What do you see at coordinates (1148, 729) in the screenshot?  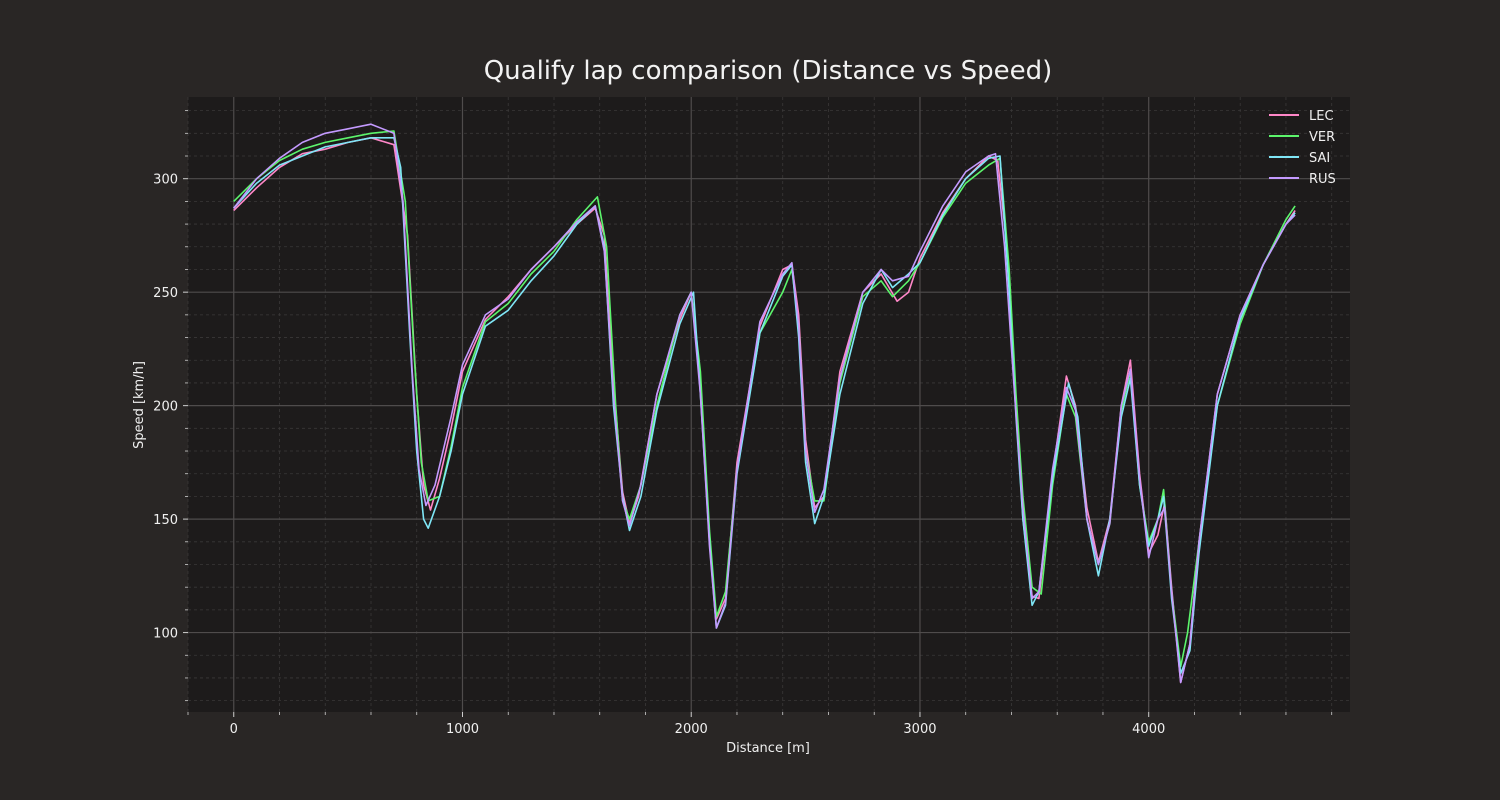 I see `x-tick-label: 4000` at bounding box center [1148, 729].